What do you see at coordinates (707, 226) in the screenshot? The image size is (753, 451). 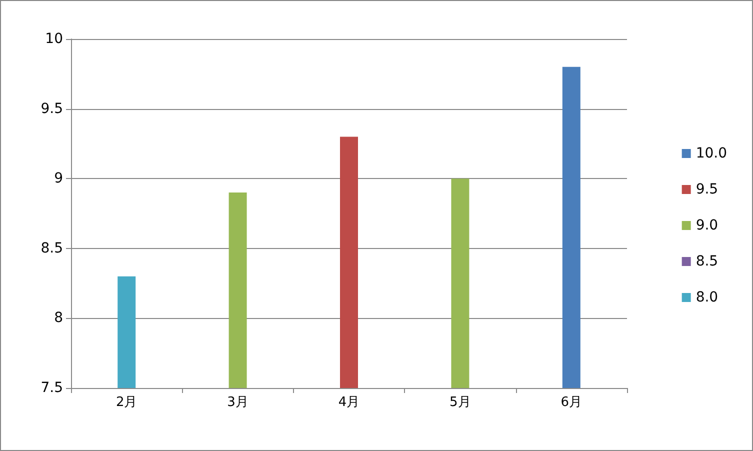 I see `legend-label: 9.0` at bounding box center [707, 226].